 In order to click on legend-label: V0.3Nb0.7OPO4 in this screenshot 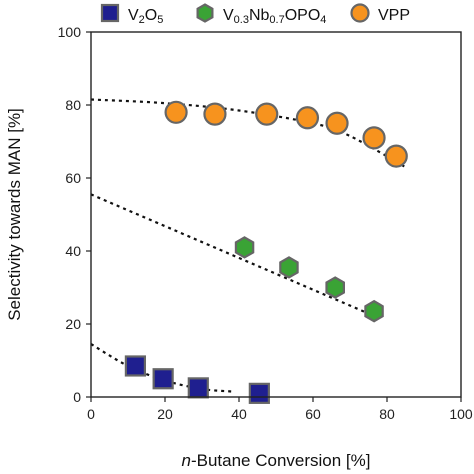, I will do `click(274, 16)`.